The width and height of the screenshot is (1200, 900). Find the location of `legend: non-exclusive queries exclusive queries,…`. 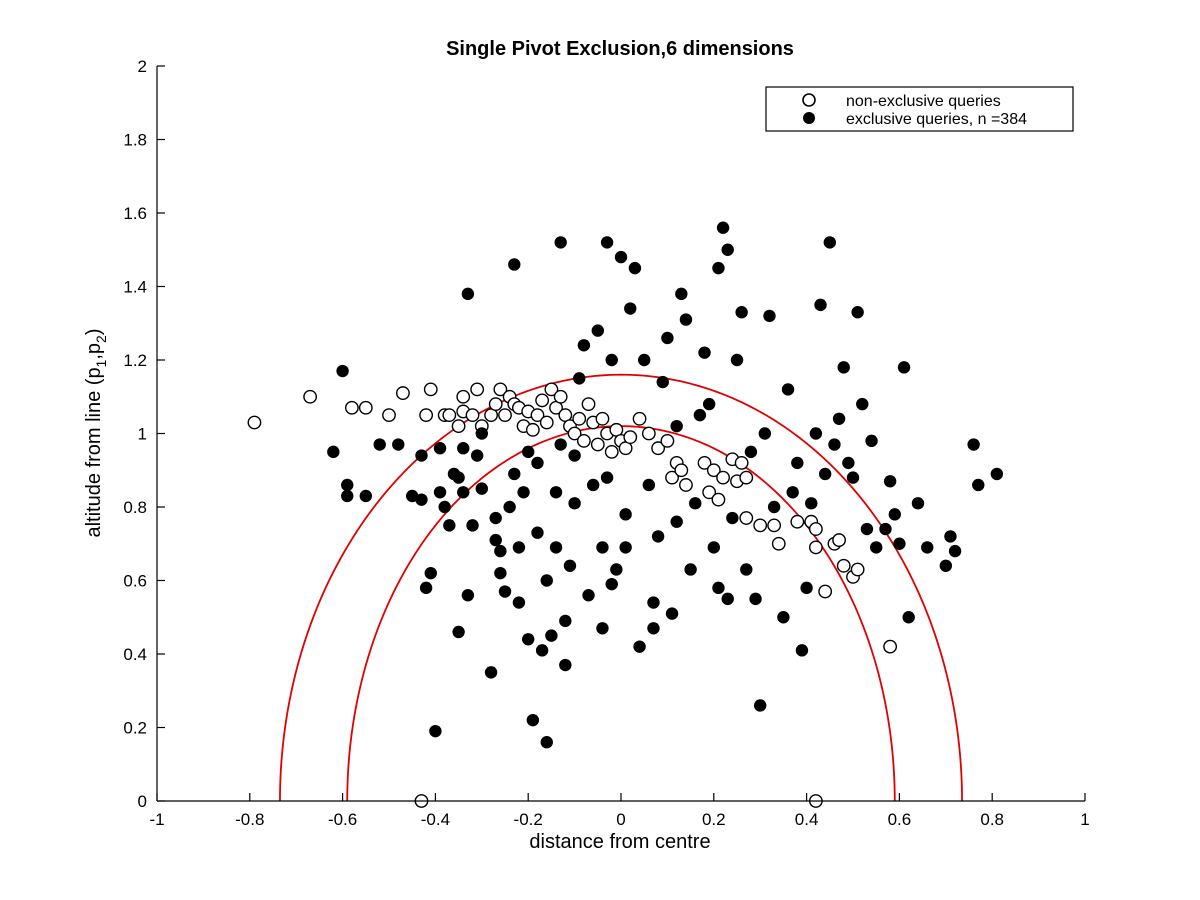

legend: non-exclusive queries exclusive queries,… is located at coordinates (919, 109).